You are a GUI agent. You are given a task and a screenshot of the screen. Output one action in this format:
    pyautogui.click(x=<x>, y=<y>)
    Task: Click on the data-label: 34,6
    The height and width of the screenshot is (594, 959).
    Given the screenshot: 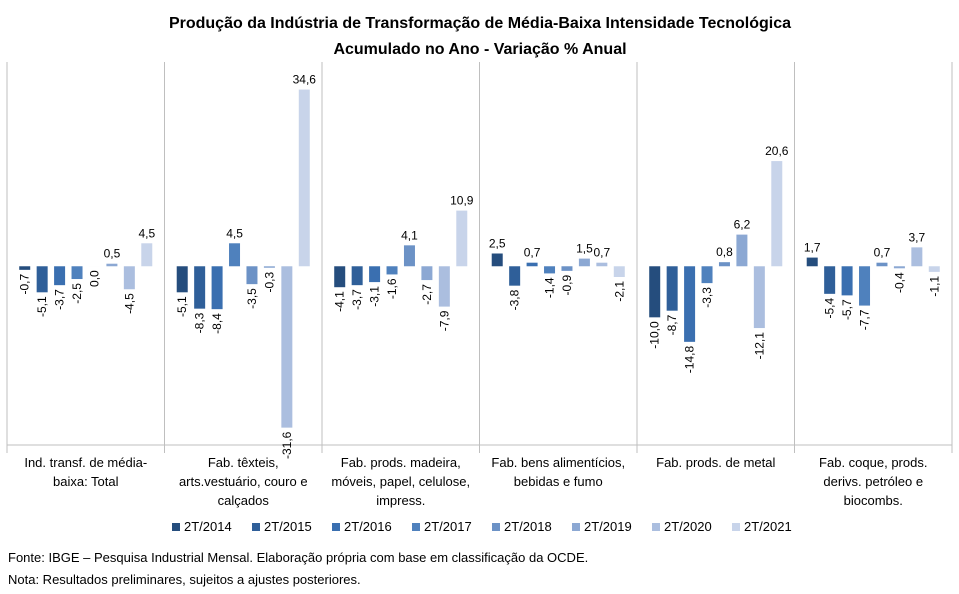 What is the action you would take?
    pyautogui.click(x=305, y=80)
    